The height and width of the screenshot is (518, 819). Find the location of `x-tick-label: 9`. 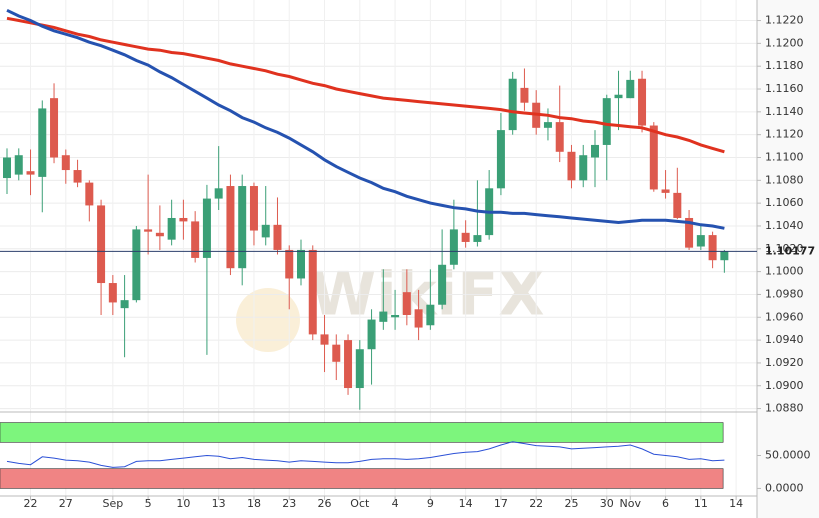

x-tick-label: 9 is located at coordinates (430, 503).